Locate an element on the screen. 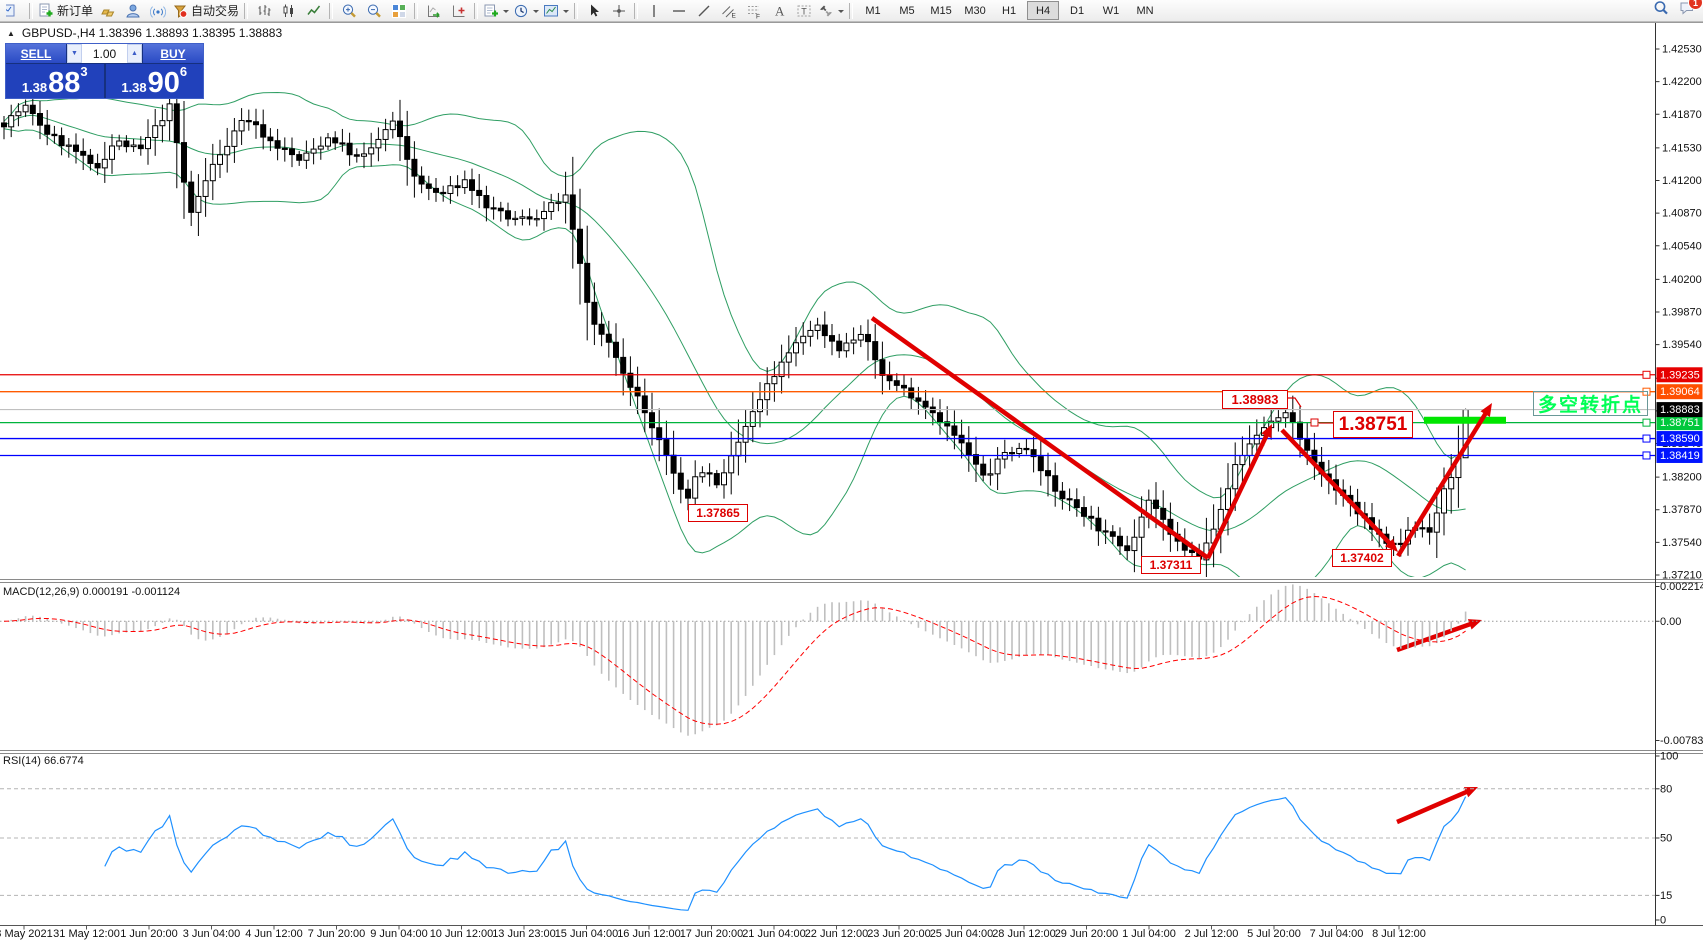 The width and height of the screenshot is (1703, 941). chat-button: 1 is located at coordinates (1691, 10).